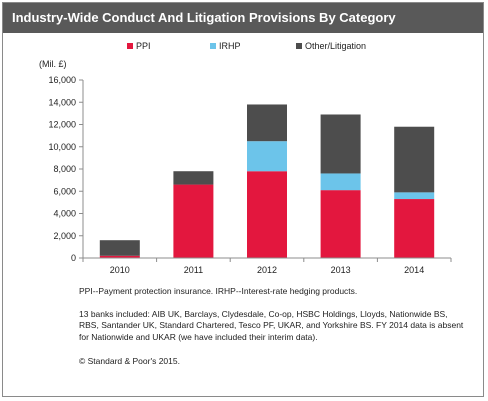  Describe the element at coordinates (193, 178) in the screenshot. I see `bar-other-litigation-2011` at that location.